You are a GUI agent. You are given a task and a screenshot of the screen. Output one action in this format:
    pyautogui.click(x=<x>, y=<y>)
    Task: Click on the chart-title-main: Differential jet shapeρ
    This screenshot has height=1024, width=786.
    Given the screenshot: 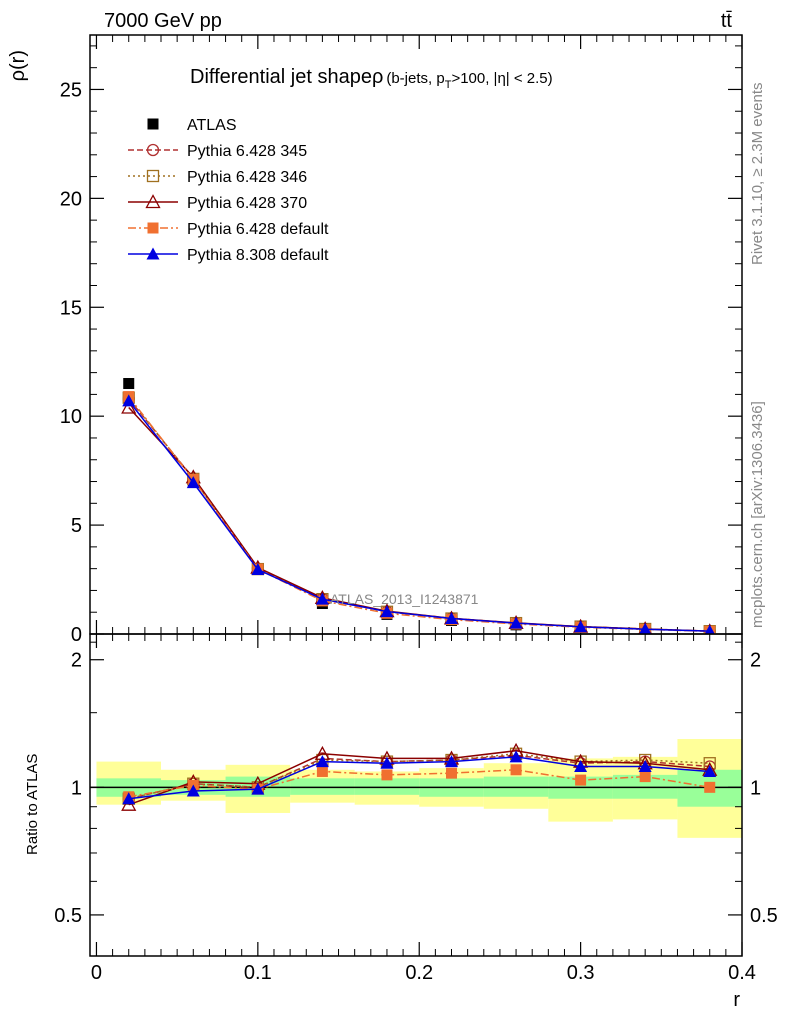 What is the action you would take?
    pyautogui.click(x=286, y=77)
    